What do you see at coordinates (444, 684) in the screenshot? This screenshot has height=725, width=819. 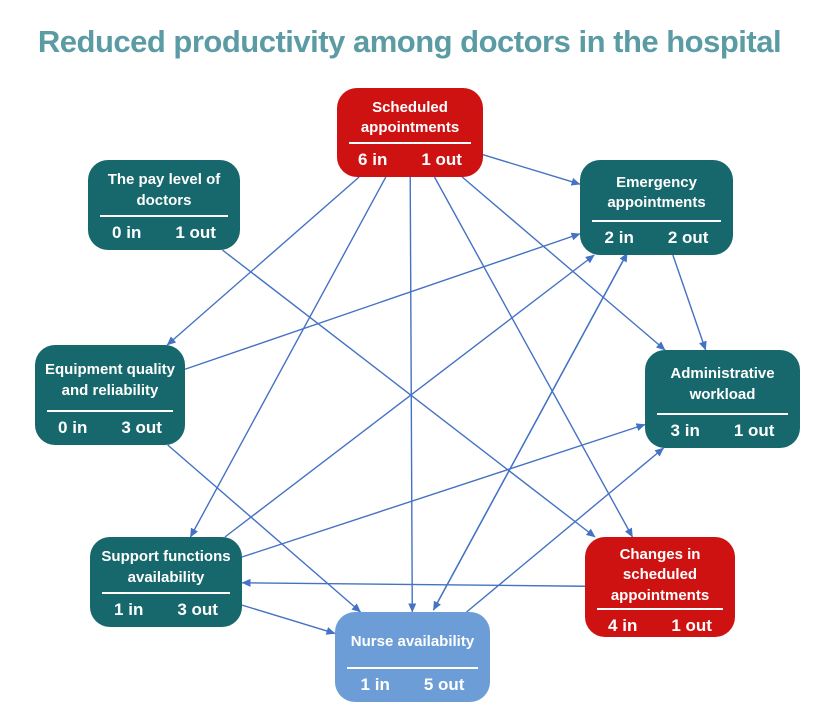 I see `node-out-count: 5 out` at bounding box center [444, 684].